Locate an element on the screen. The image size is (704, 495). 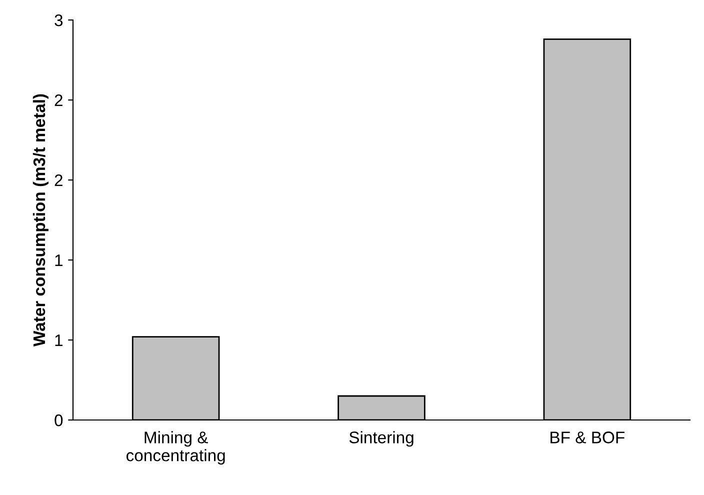
y-tick-label: 0 is located at coordinates (58, 420).